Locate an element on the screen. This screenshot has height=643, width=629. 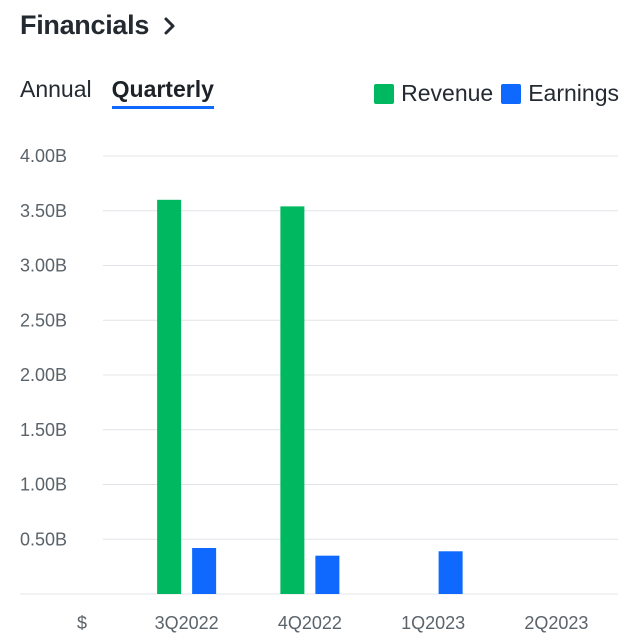
y-tick-label: 4.00B is located at coordinates (43, 156).